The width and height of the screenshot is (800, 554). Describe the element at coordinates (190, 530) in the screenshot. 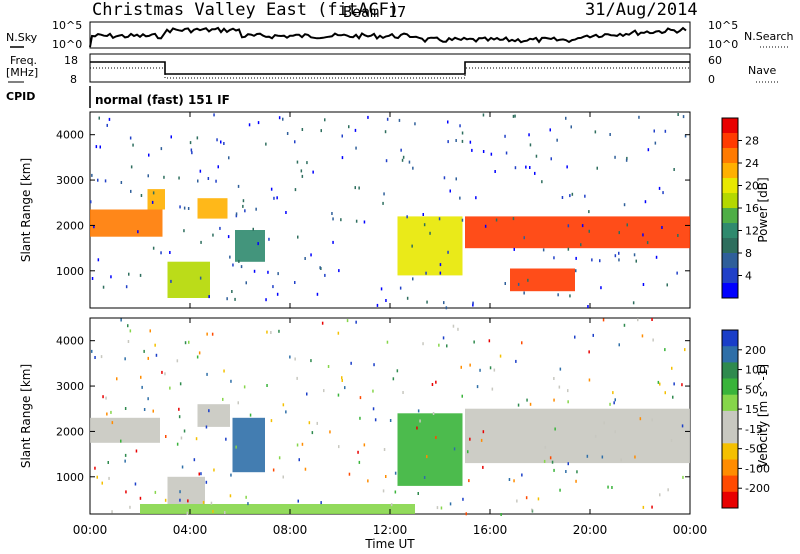

I see `xtick-label: 04:00` at that location.